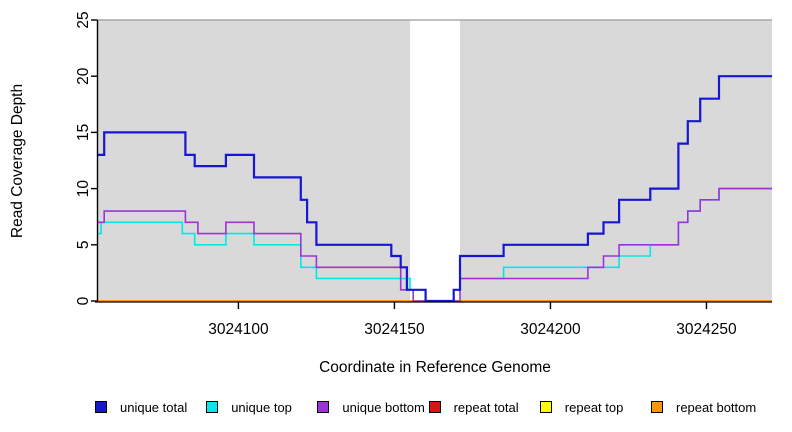 The height and width of the screenshot is (432, 792). I want to click on repeat-bottom-swatch, so click(657, 407).